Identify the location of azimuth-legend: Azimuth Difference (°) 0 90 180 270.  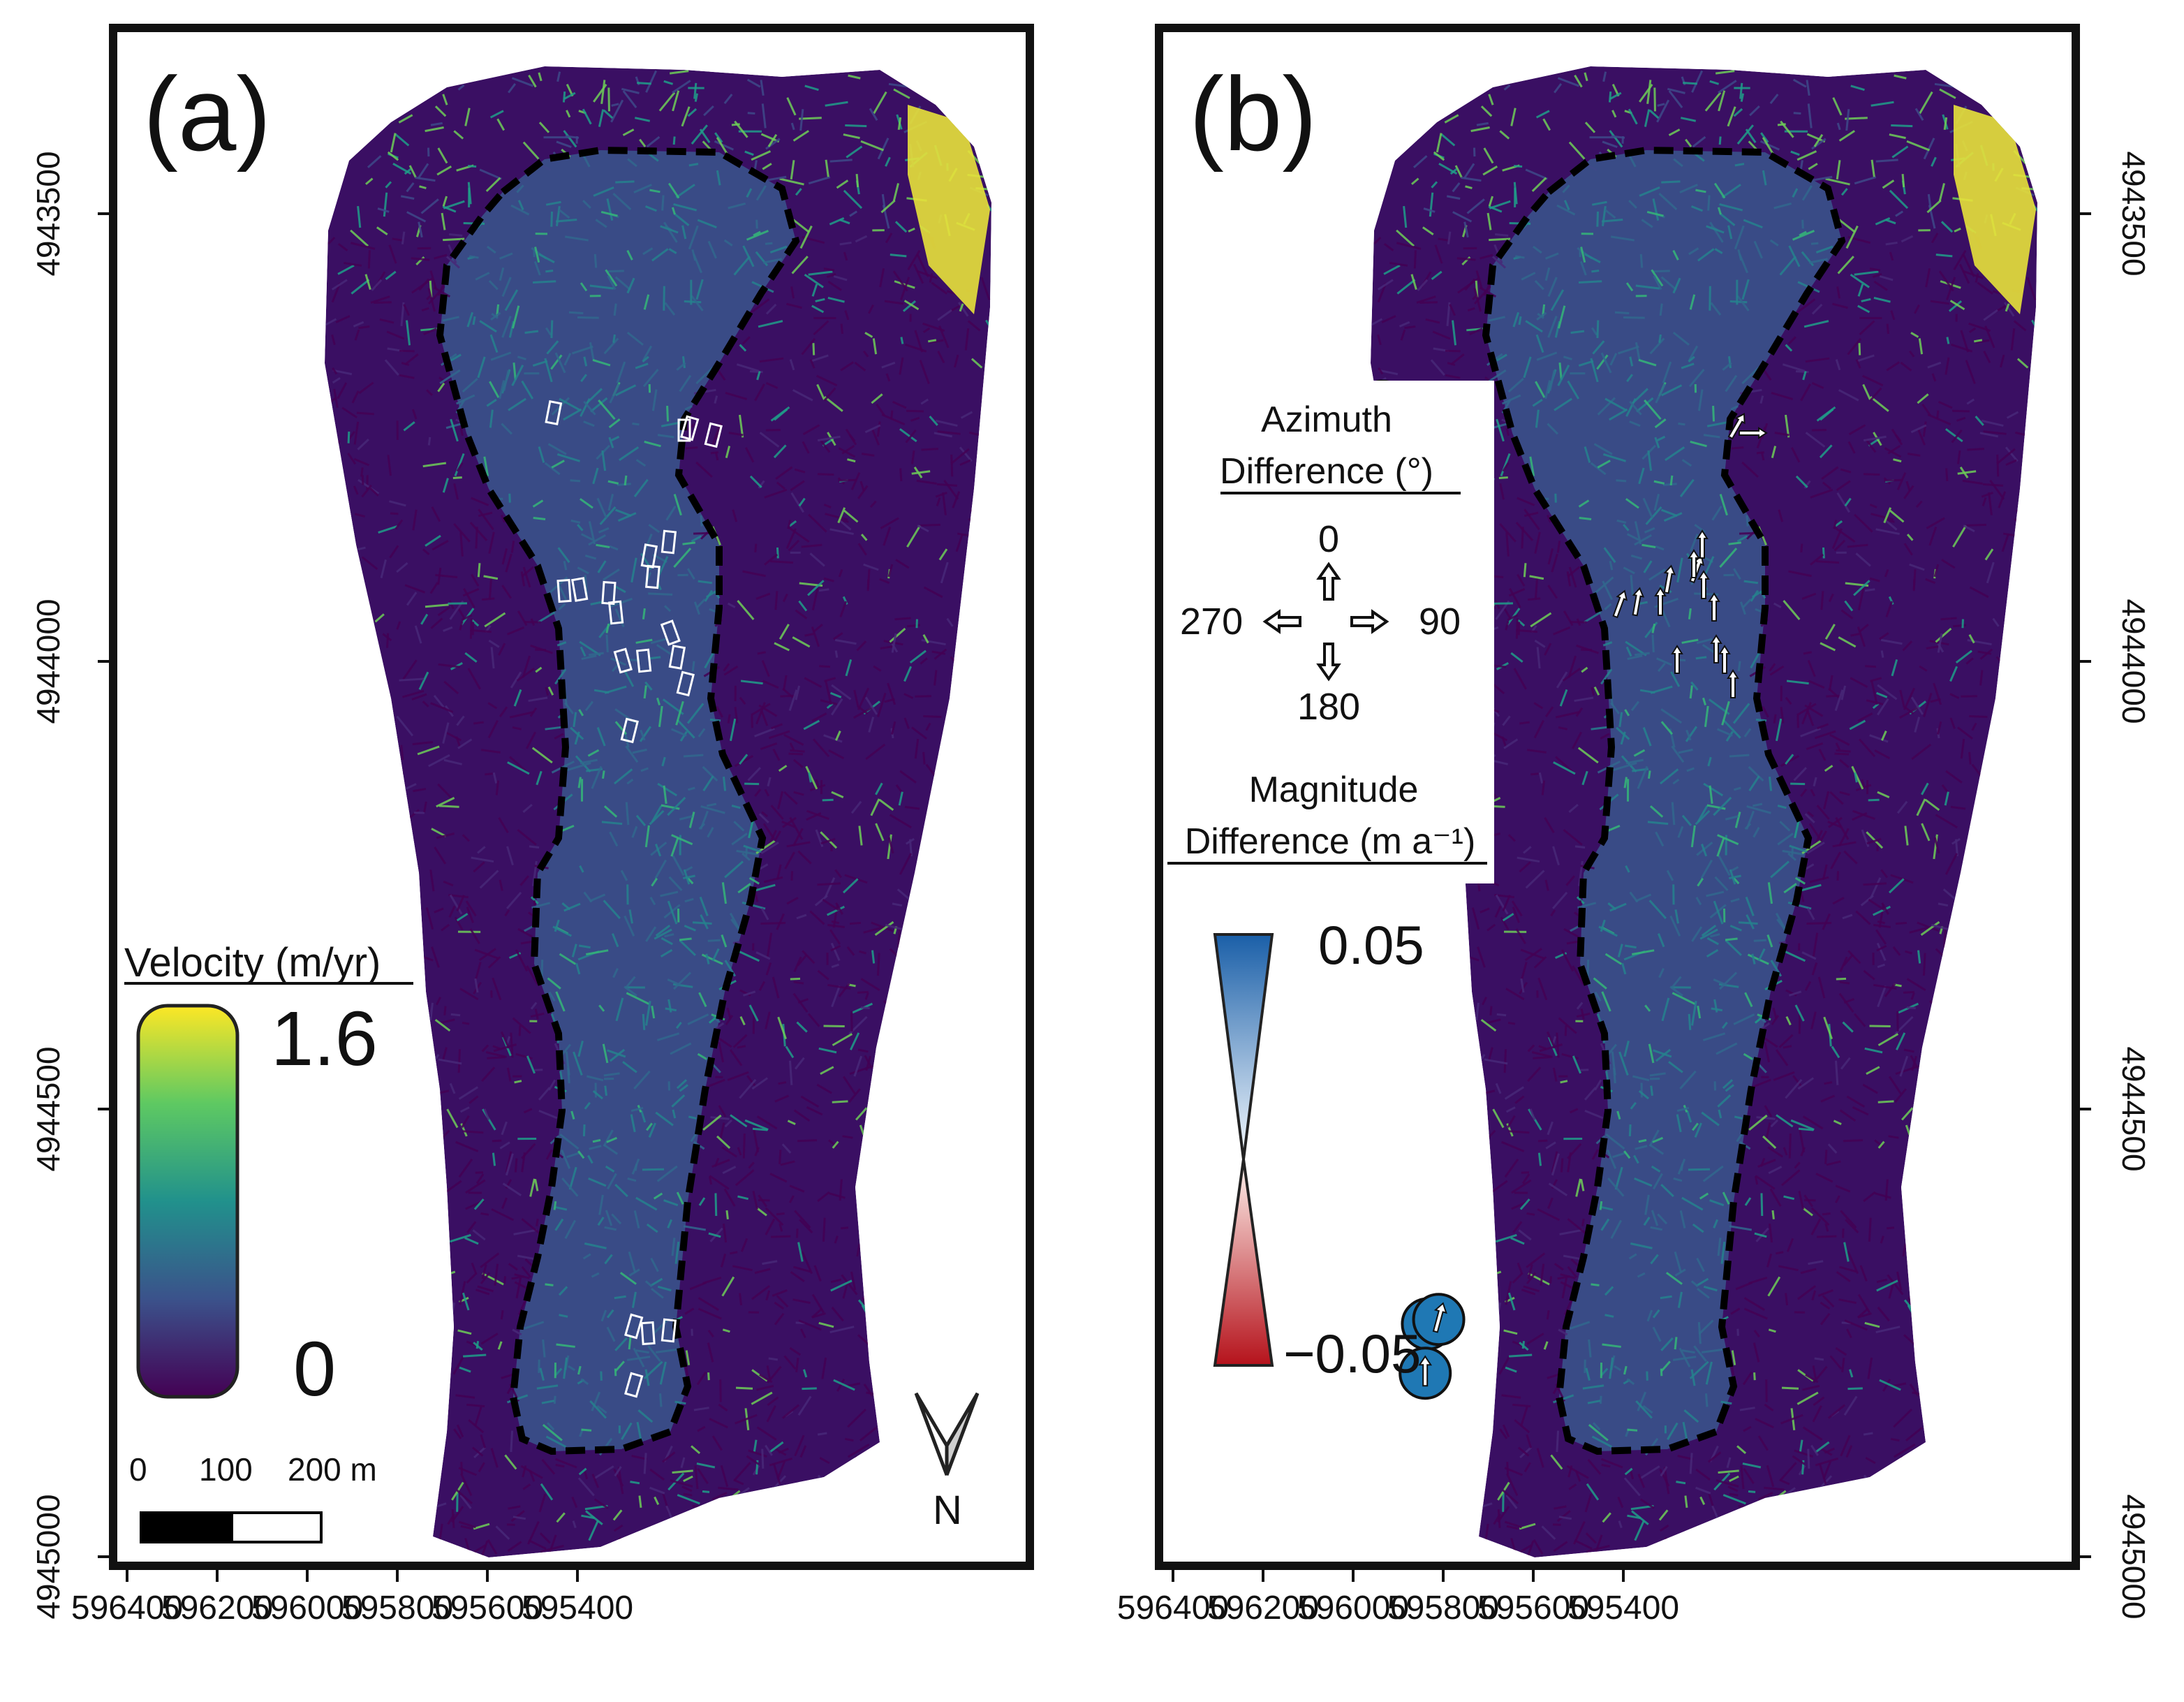
(1320, 563).